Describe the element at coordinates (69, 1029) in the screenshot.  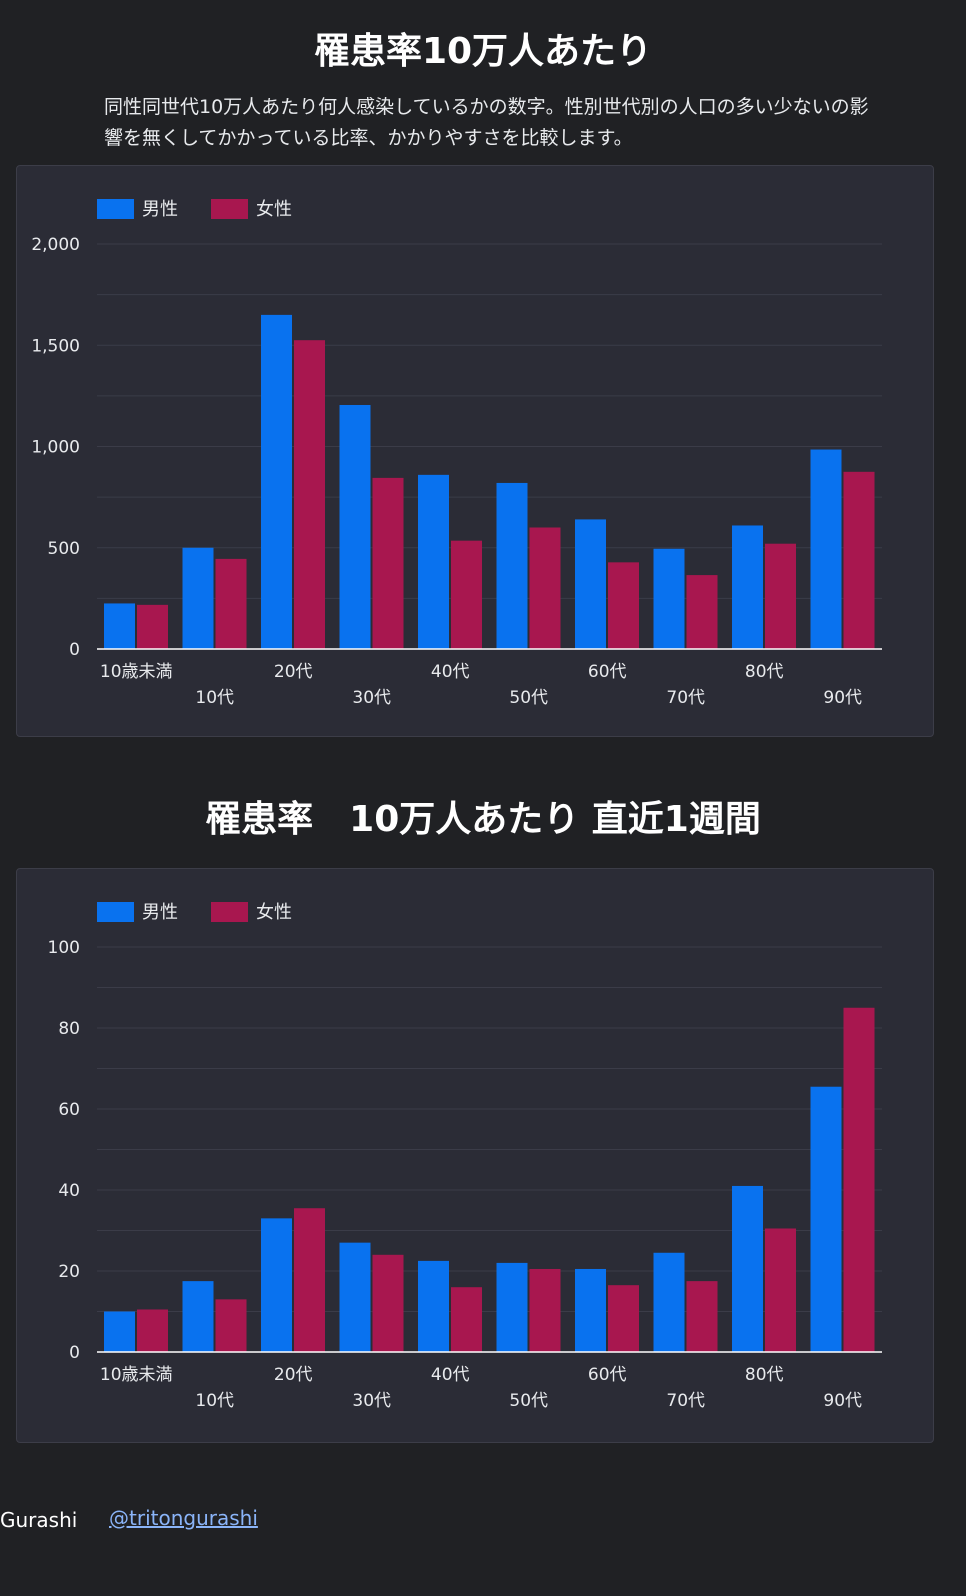
I see `y-tick-label: 80` at that location.